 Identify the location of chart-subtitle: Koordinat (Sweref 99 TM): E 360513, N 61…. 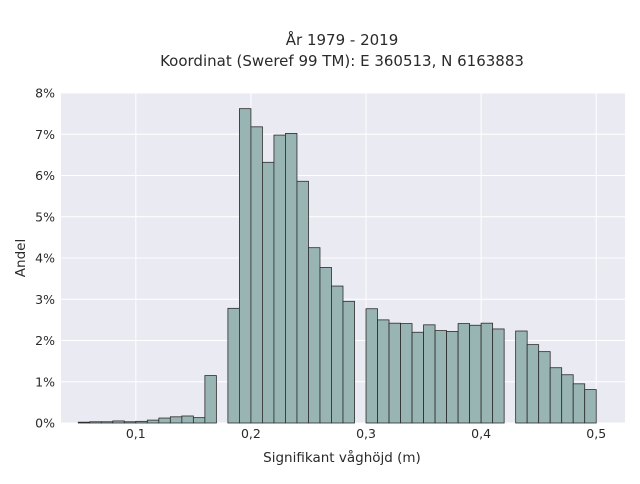
(342, 61).